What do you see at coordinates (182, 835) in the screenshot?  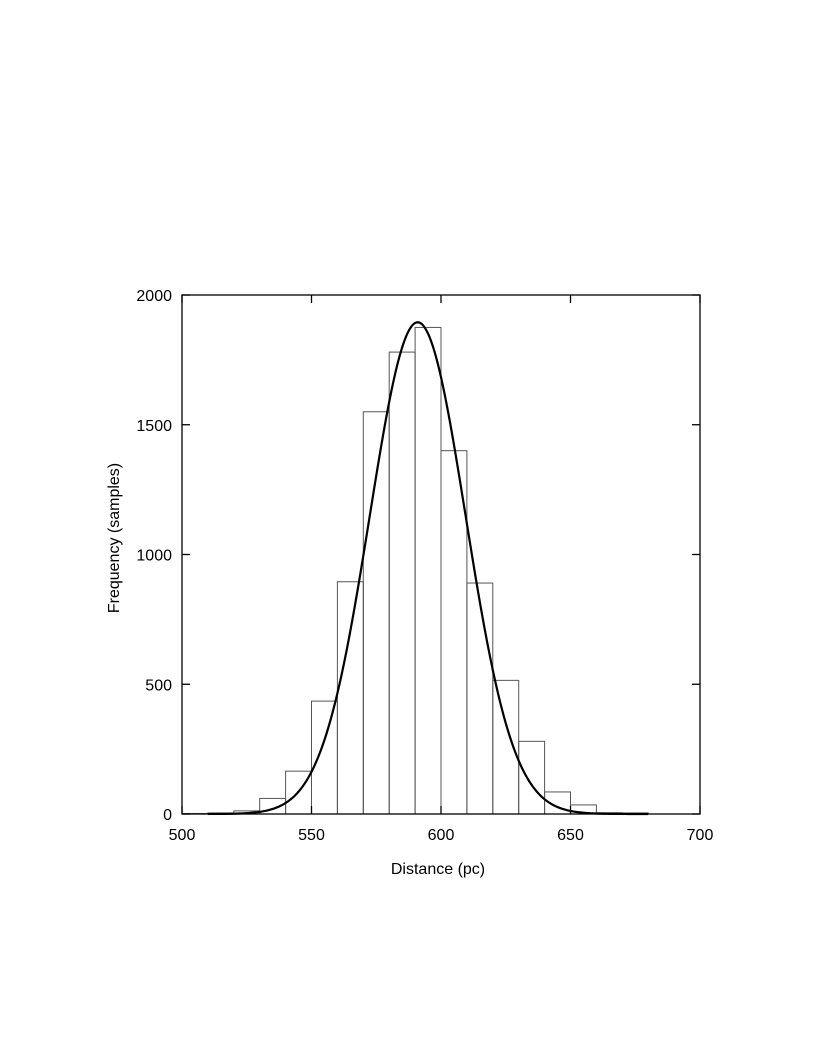 I see `x-tick-label: 500` at bounding box center [182, 835].